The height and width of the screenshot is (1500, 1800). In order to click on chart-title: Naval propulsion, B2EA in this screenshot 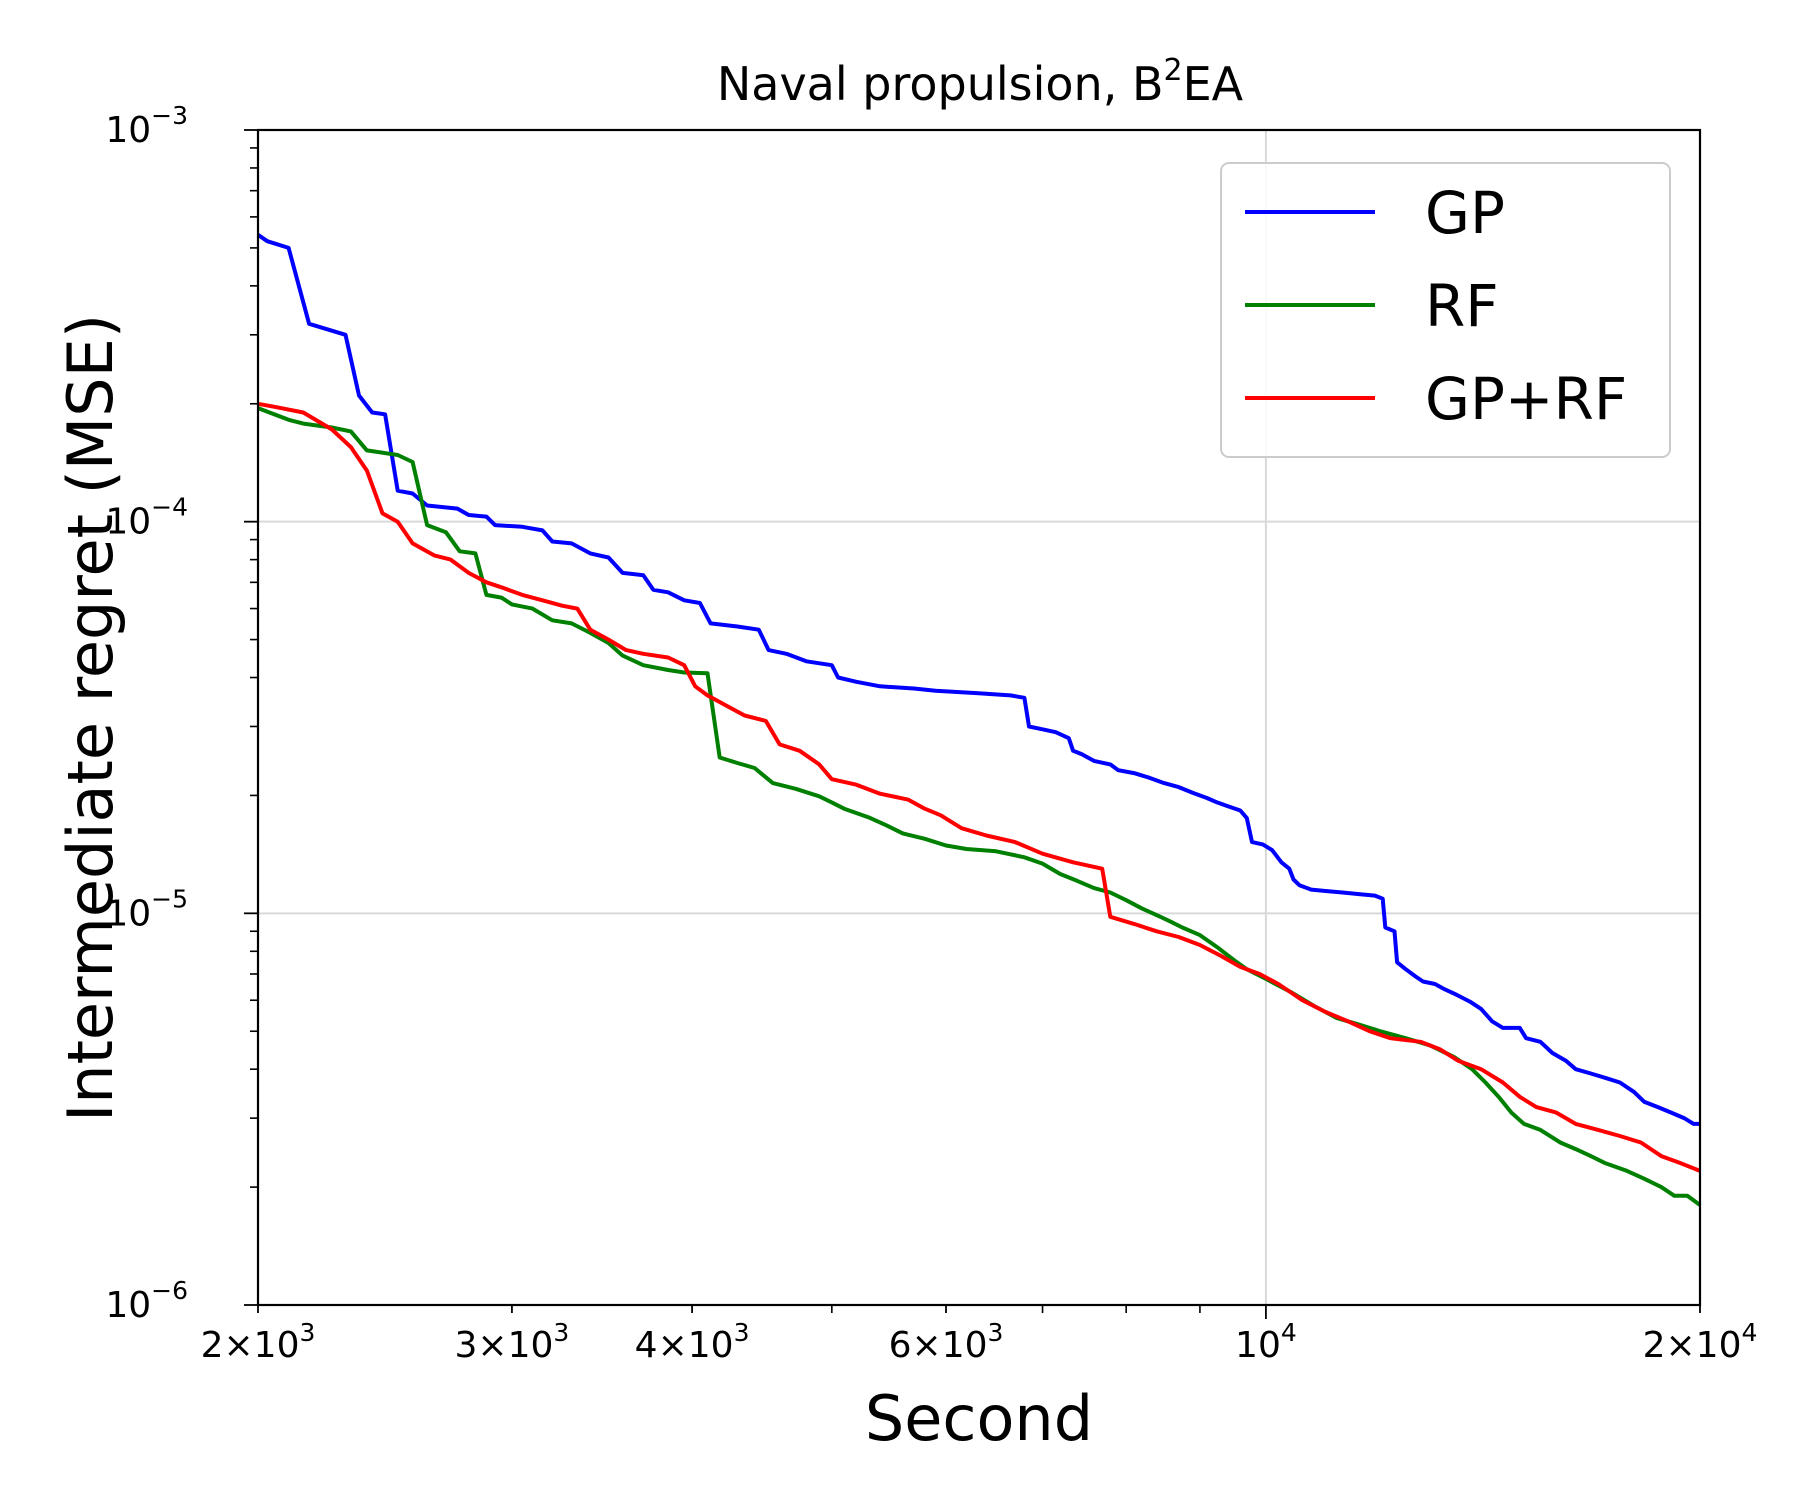, I will do `click(980, 82)`.